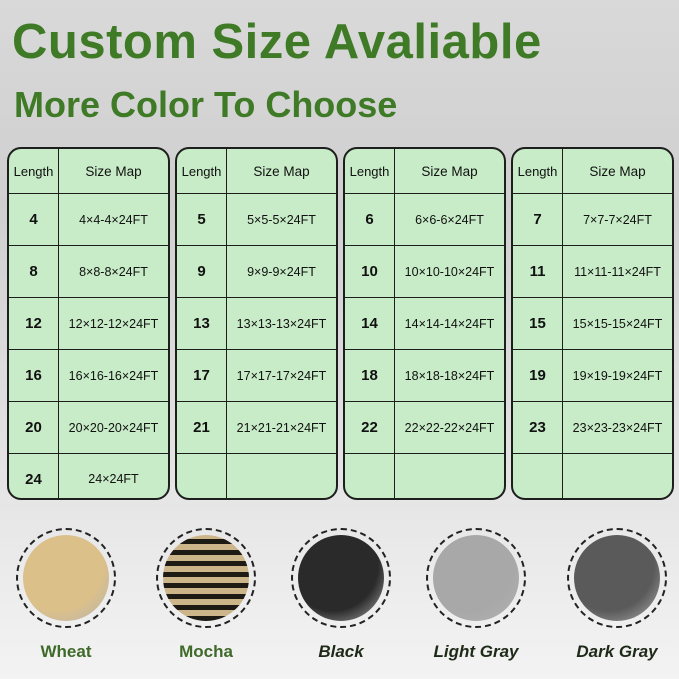 This screenshot has width=679, height=679. What do you see at coordinates (202, 271) in the screenshot?
I see `length-cell: 9` at bounding box center [202, 271].